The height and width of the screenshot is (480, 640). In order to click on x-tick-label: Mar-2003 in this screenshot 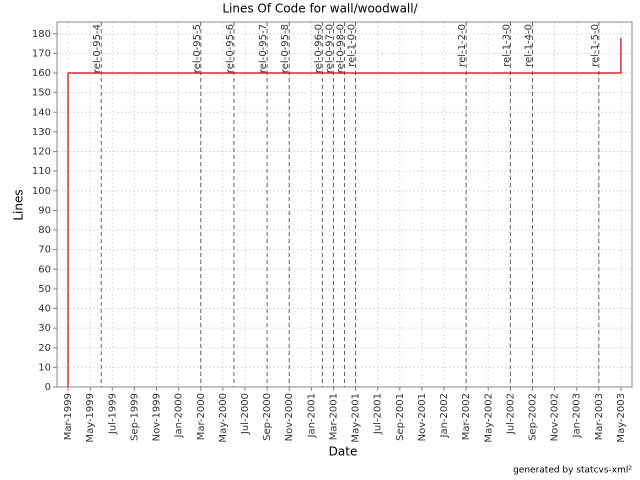, I will do `click(599, 416)`.